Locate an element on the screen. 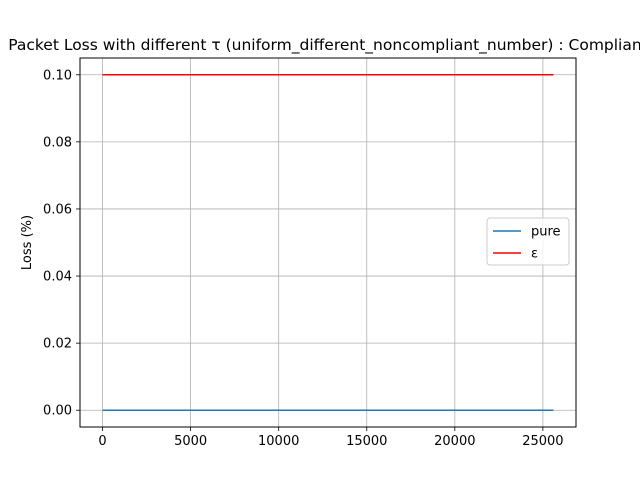 The image size is (640, 480). x-tick-label: 5000 is located at coordinates (190, 441).